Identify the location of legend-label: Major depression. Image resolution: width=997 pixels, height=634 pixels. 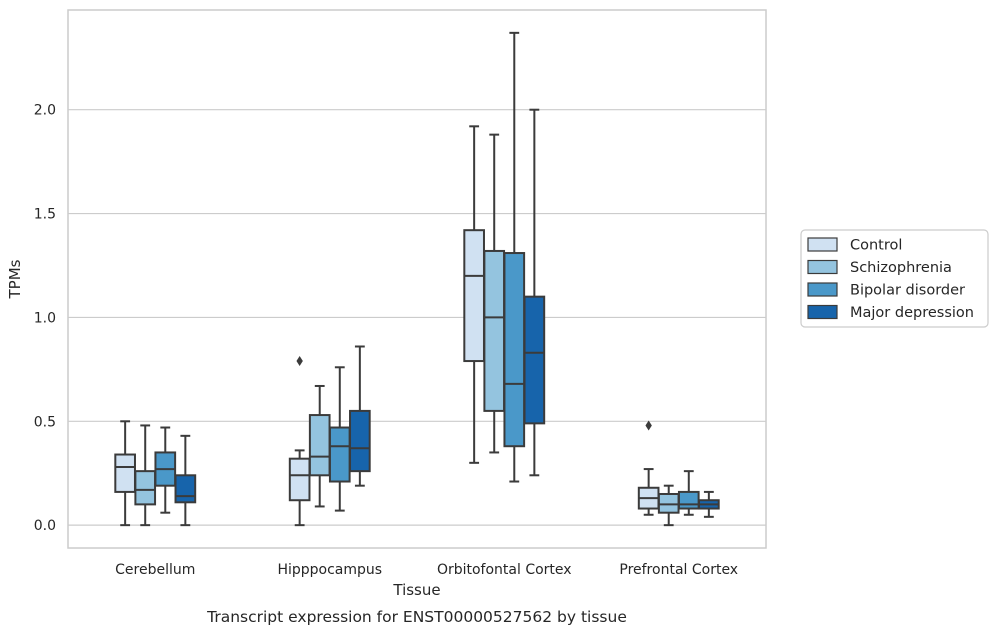
(912, 313).